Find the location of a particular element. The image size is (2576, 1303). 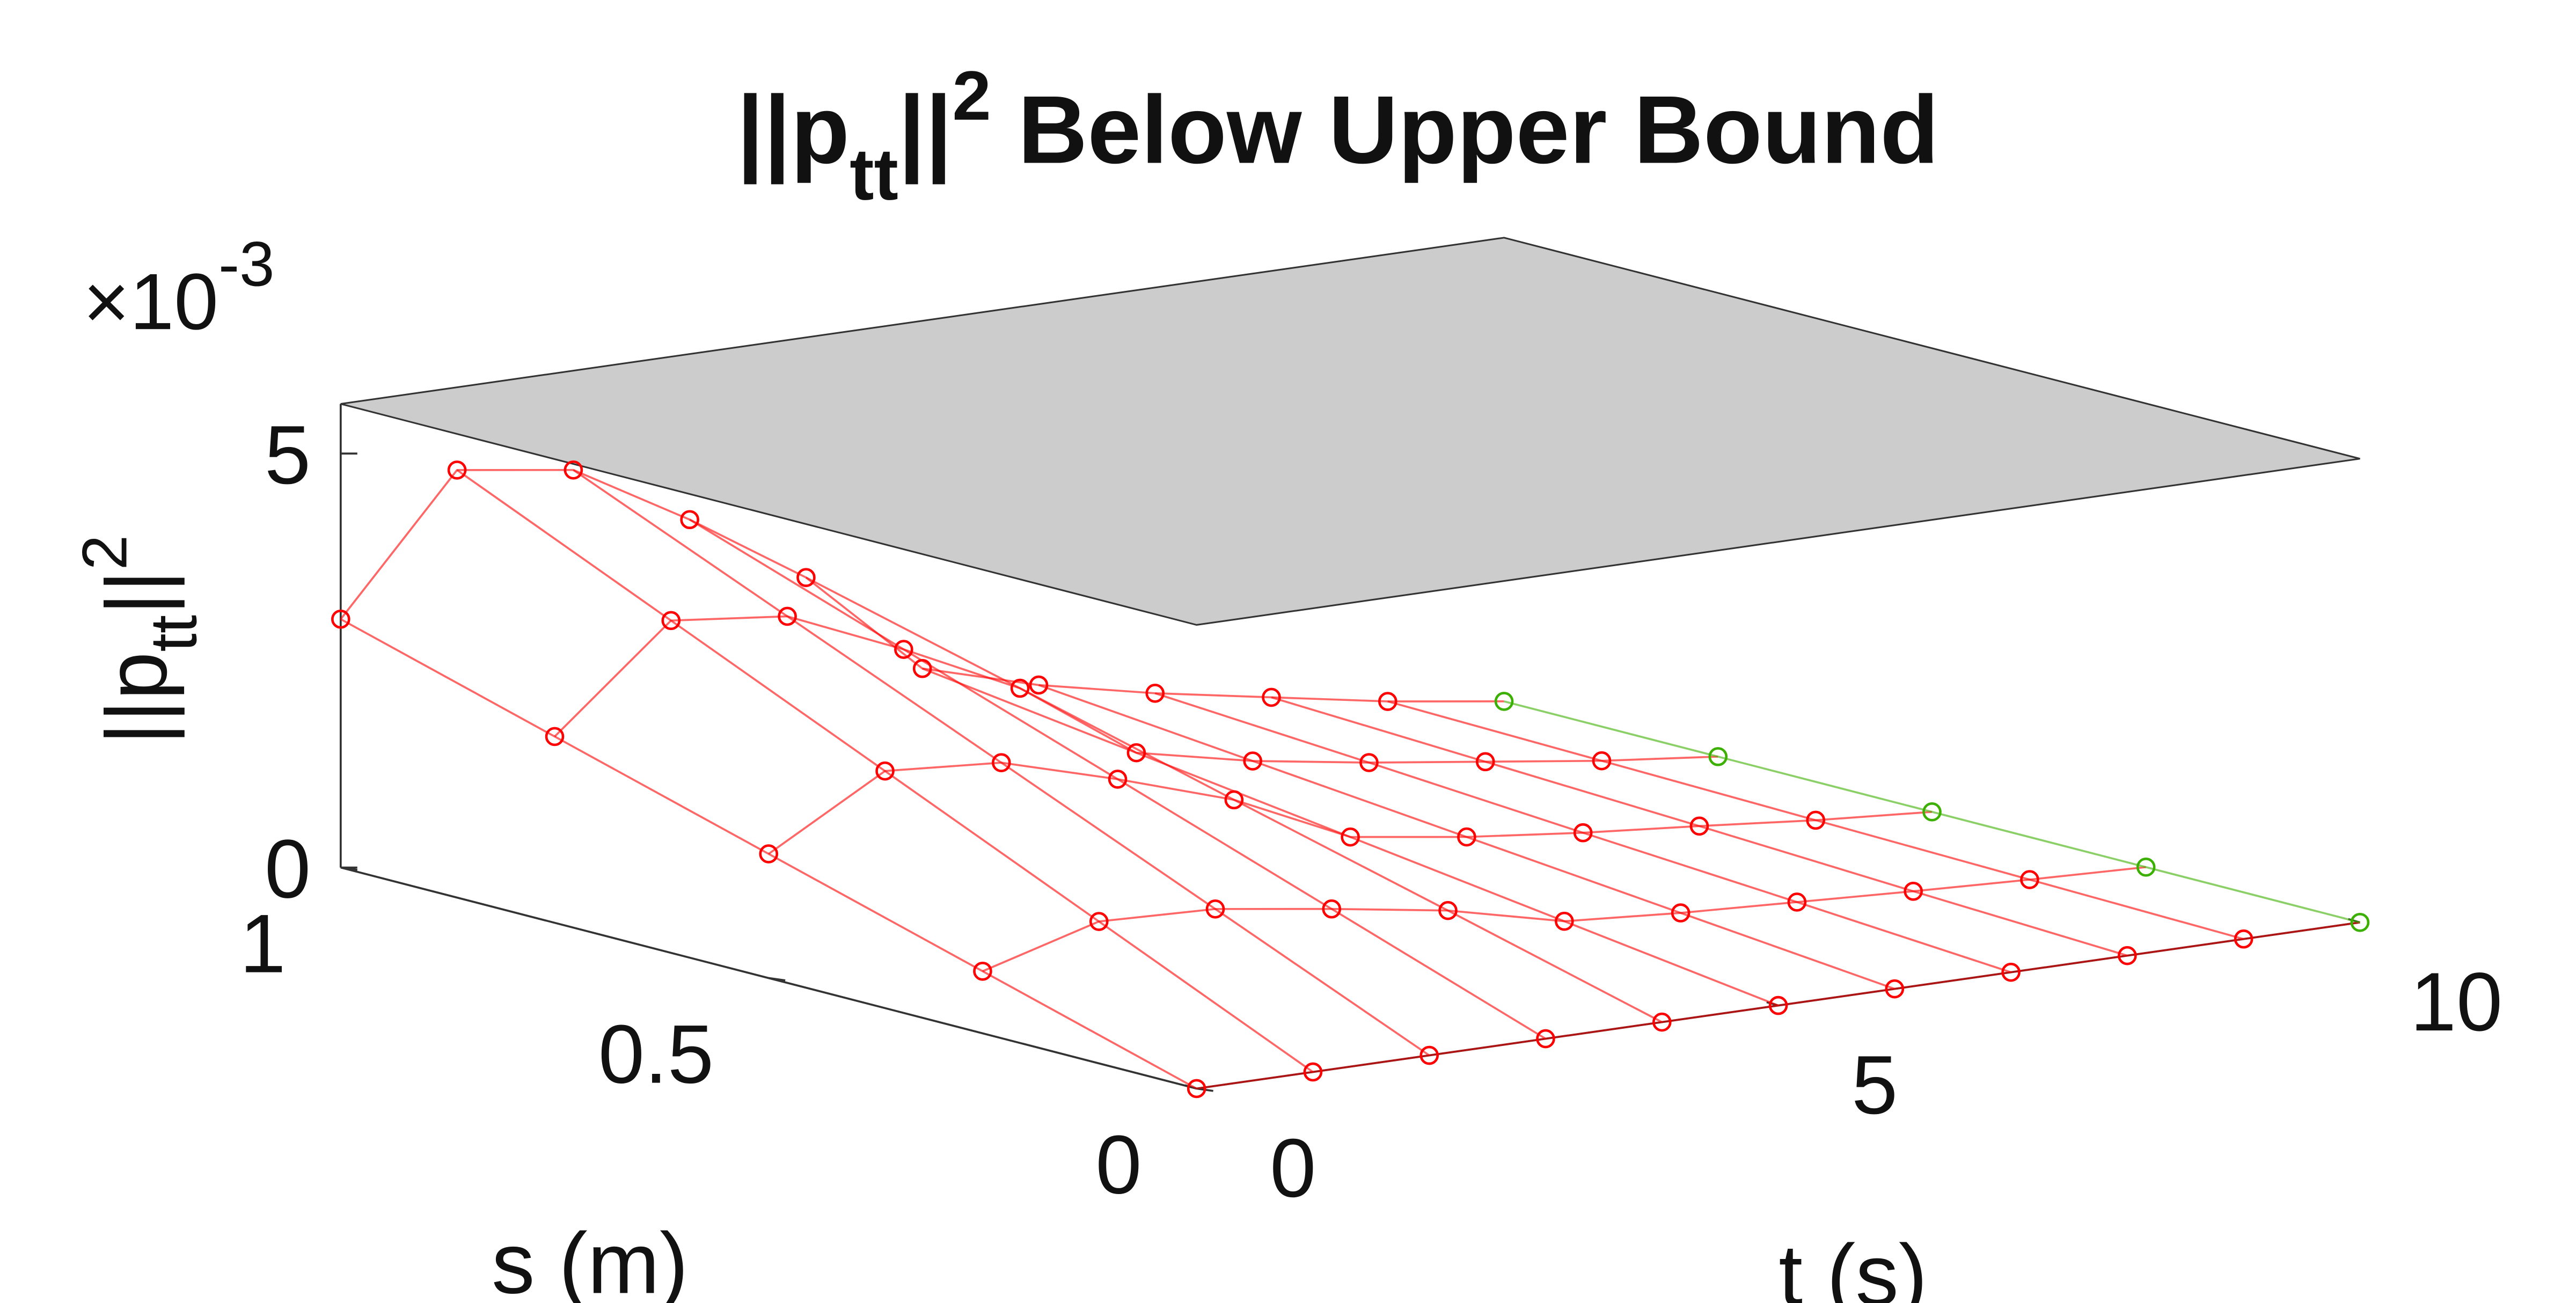

z-tick-label: 0 is located at coordinates (288, 868).